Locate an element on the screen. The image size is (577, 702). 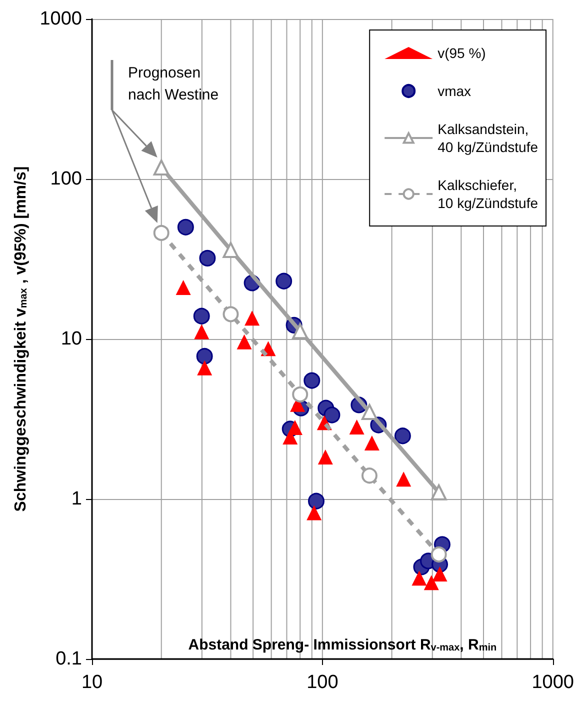
y-axis-title: Schwinggeschwindigkeit vmax , v(95%) [mm/s] is located at coordinates (21, 339).